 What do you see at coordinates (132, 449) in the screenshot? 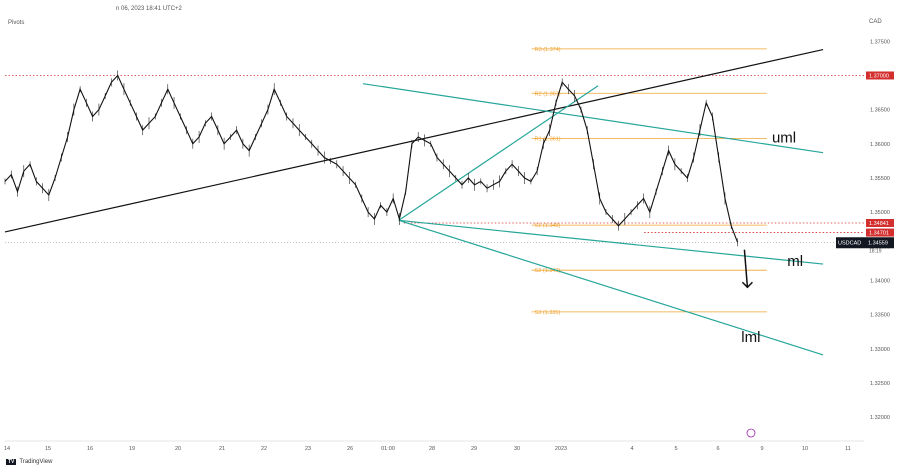
I see `x-tick-label: 19` at bounding box center [132, 449].